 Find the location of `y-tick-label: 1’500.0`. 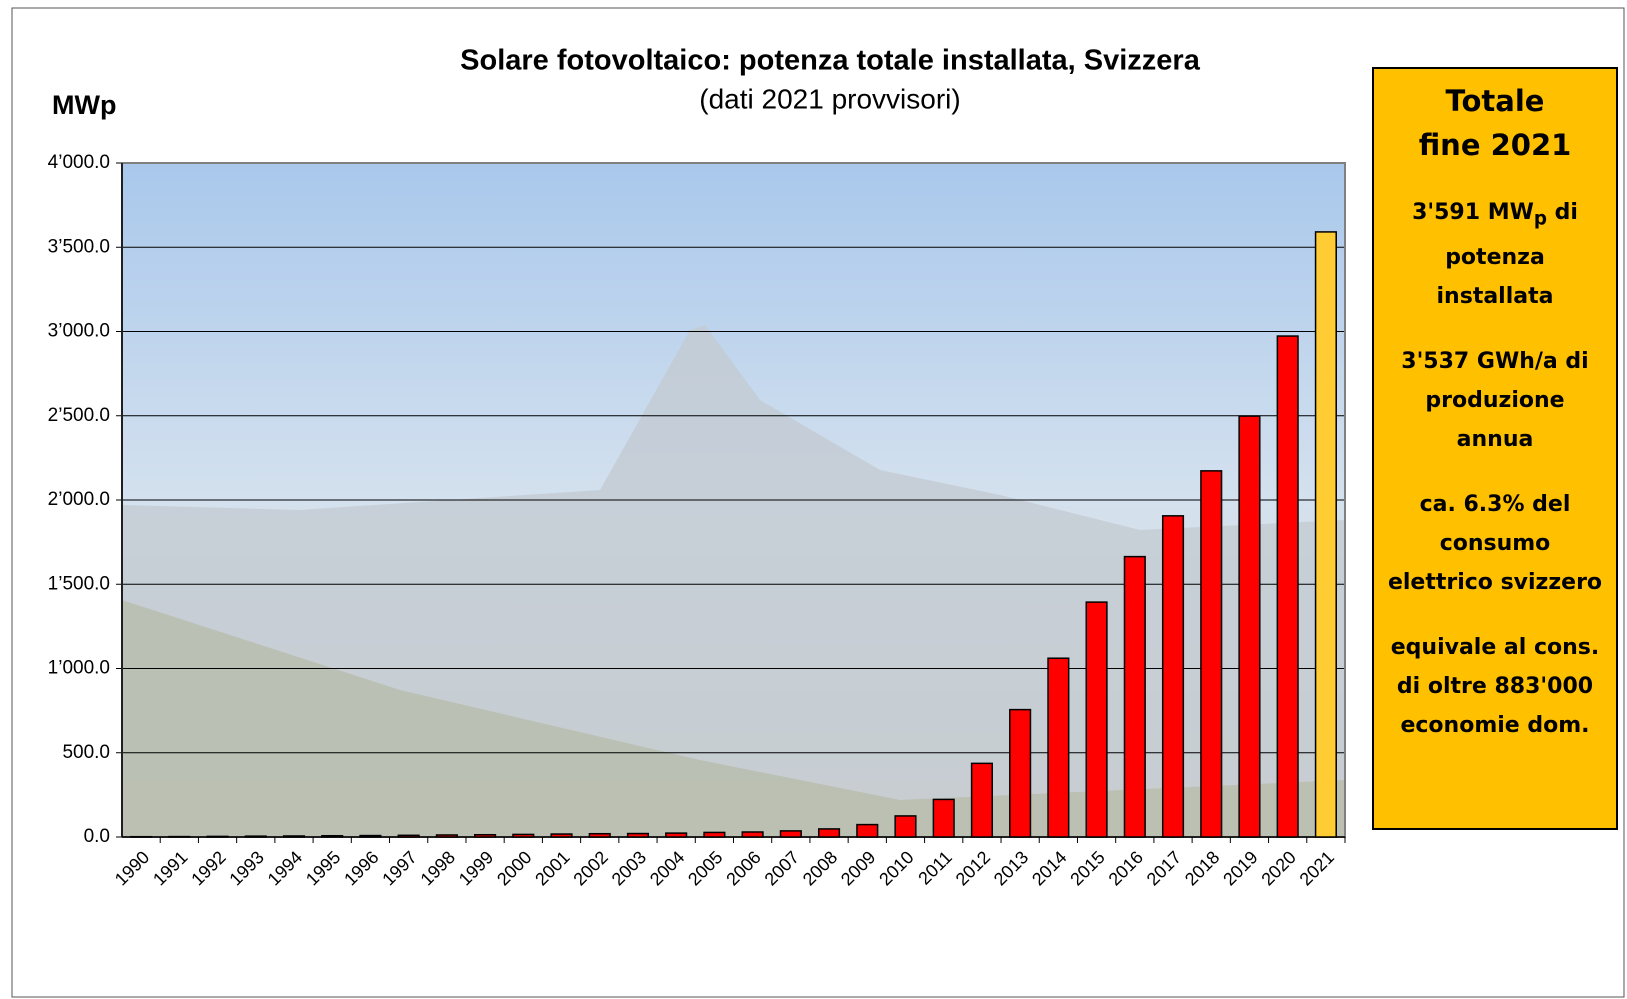

y-tick-label: 1’500.0 is located at coordinates (79, 583).